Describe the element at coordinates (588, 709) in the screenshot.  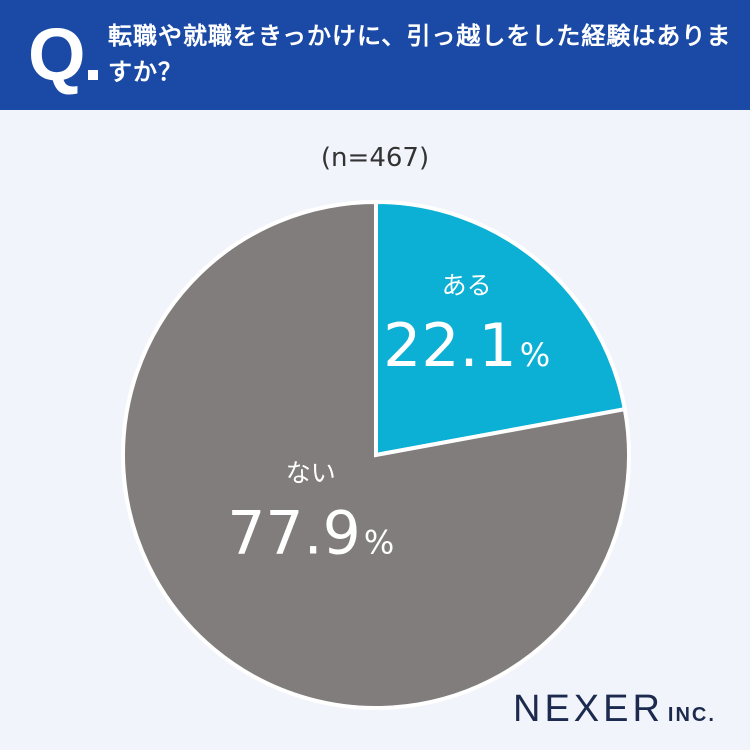
I see `brand-name: NEXER` at that location.